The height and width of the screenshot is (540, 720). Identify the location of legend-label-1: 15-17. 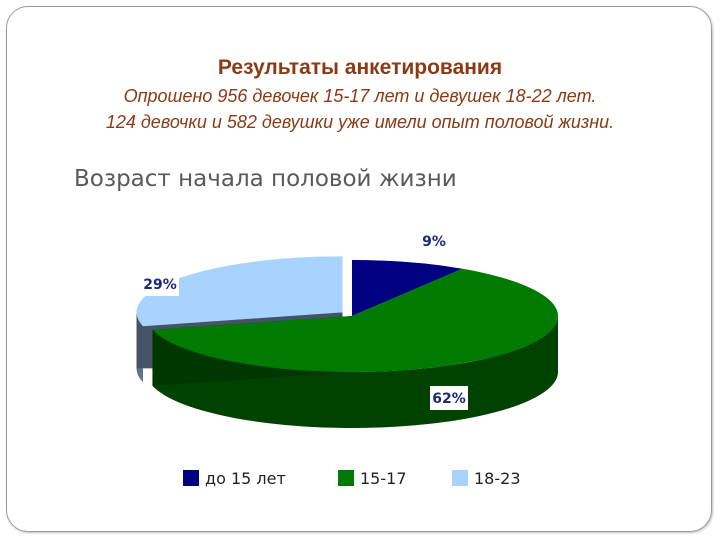
(383, 478).